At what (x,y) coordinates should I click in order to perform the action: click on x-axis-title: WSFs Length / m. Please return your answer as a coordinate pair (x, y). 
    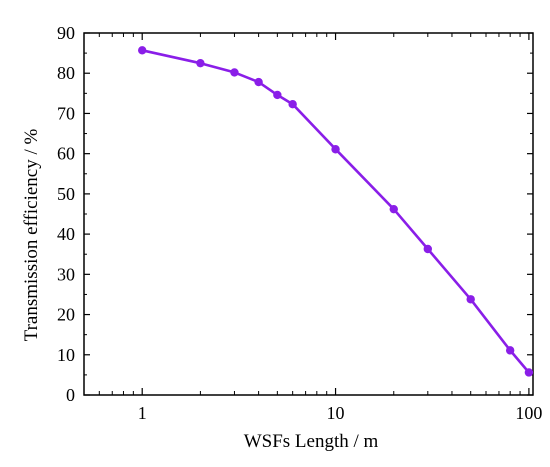
    Looking at the image, I should click on (311, 441).